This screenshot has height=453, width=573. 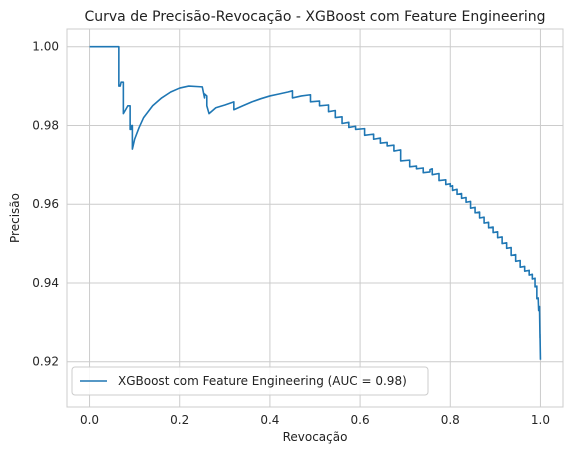 I want to click on legend-box, so click(x=250, y=381).